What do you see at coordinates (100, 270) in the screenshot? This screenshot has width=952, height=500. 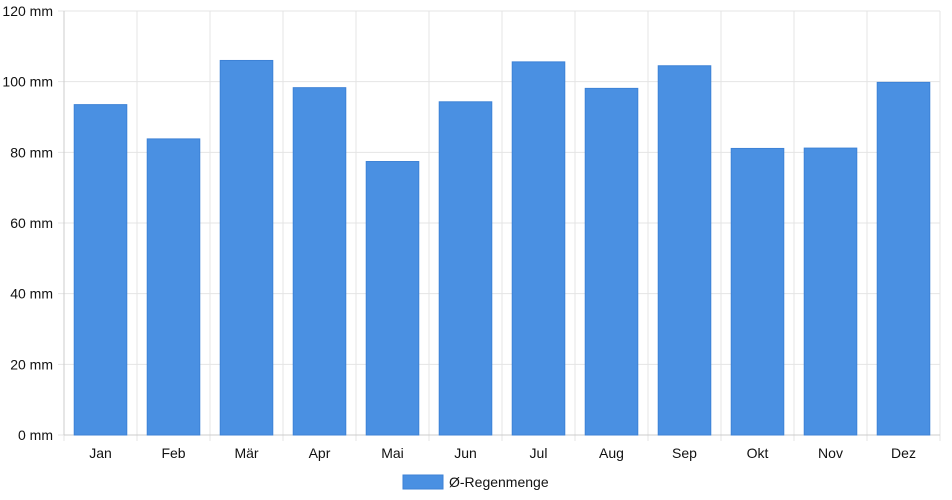 I see `bar-jan` at bounding box center [100, 270].